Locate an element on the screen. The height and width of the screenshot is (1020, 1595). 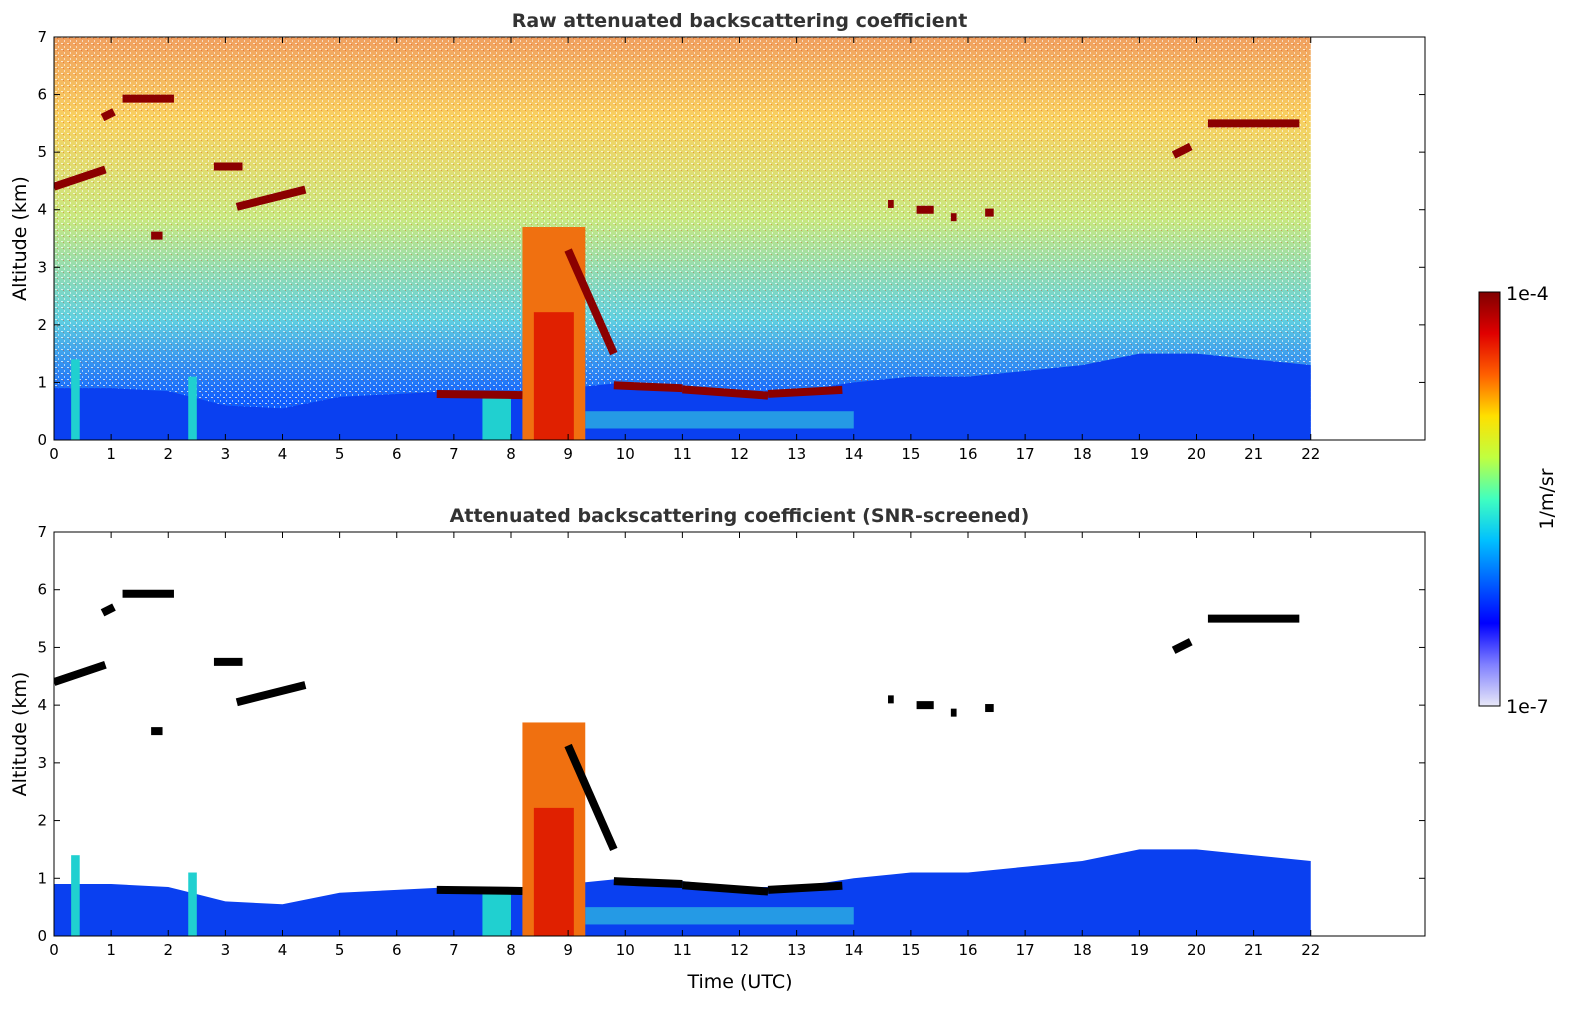
x-axis-label: Time (UTC) is located at coordinates (739, 982).